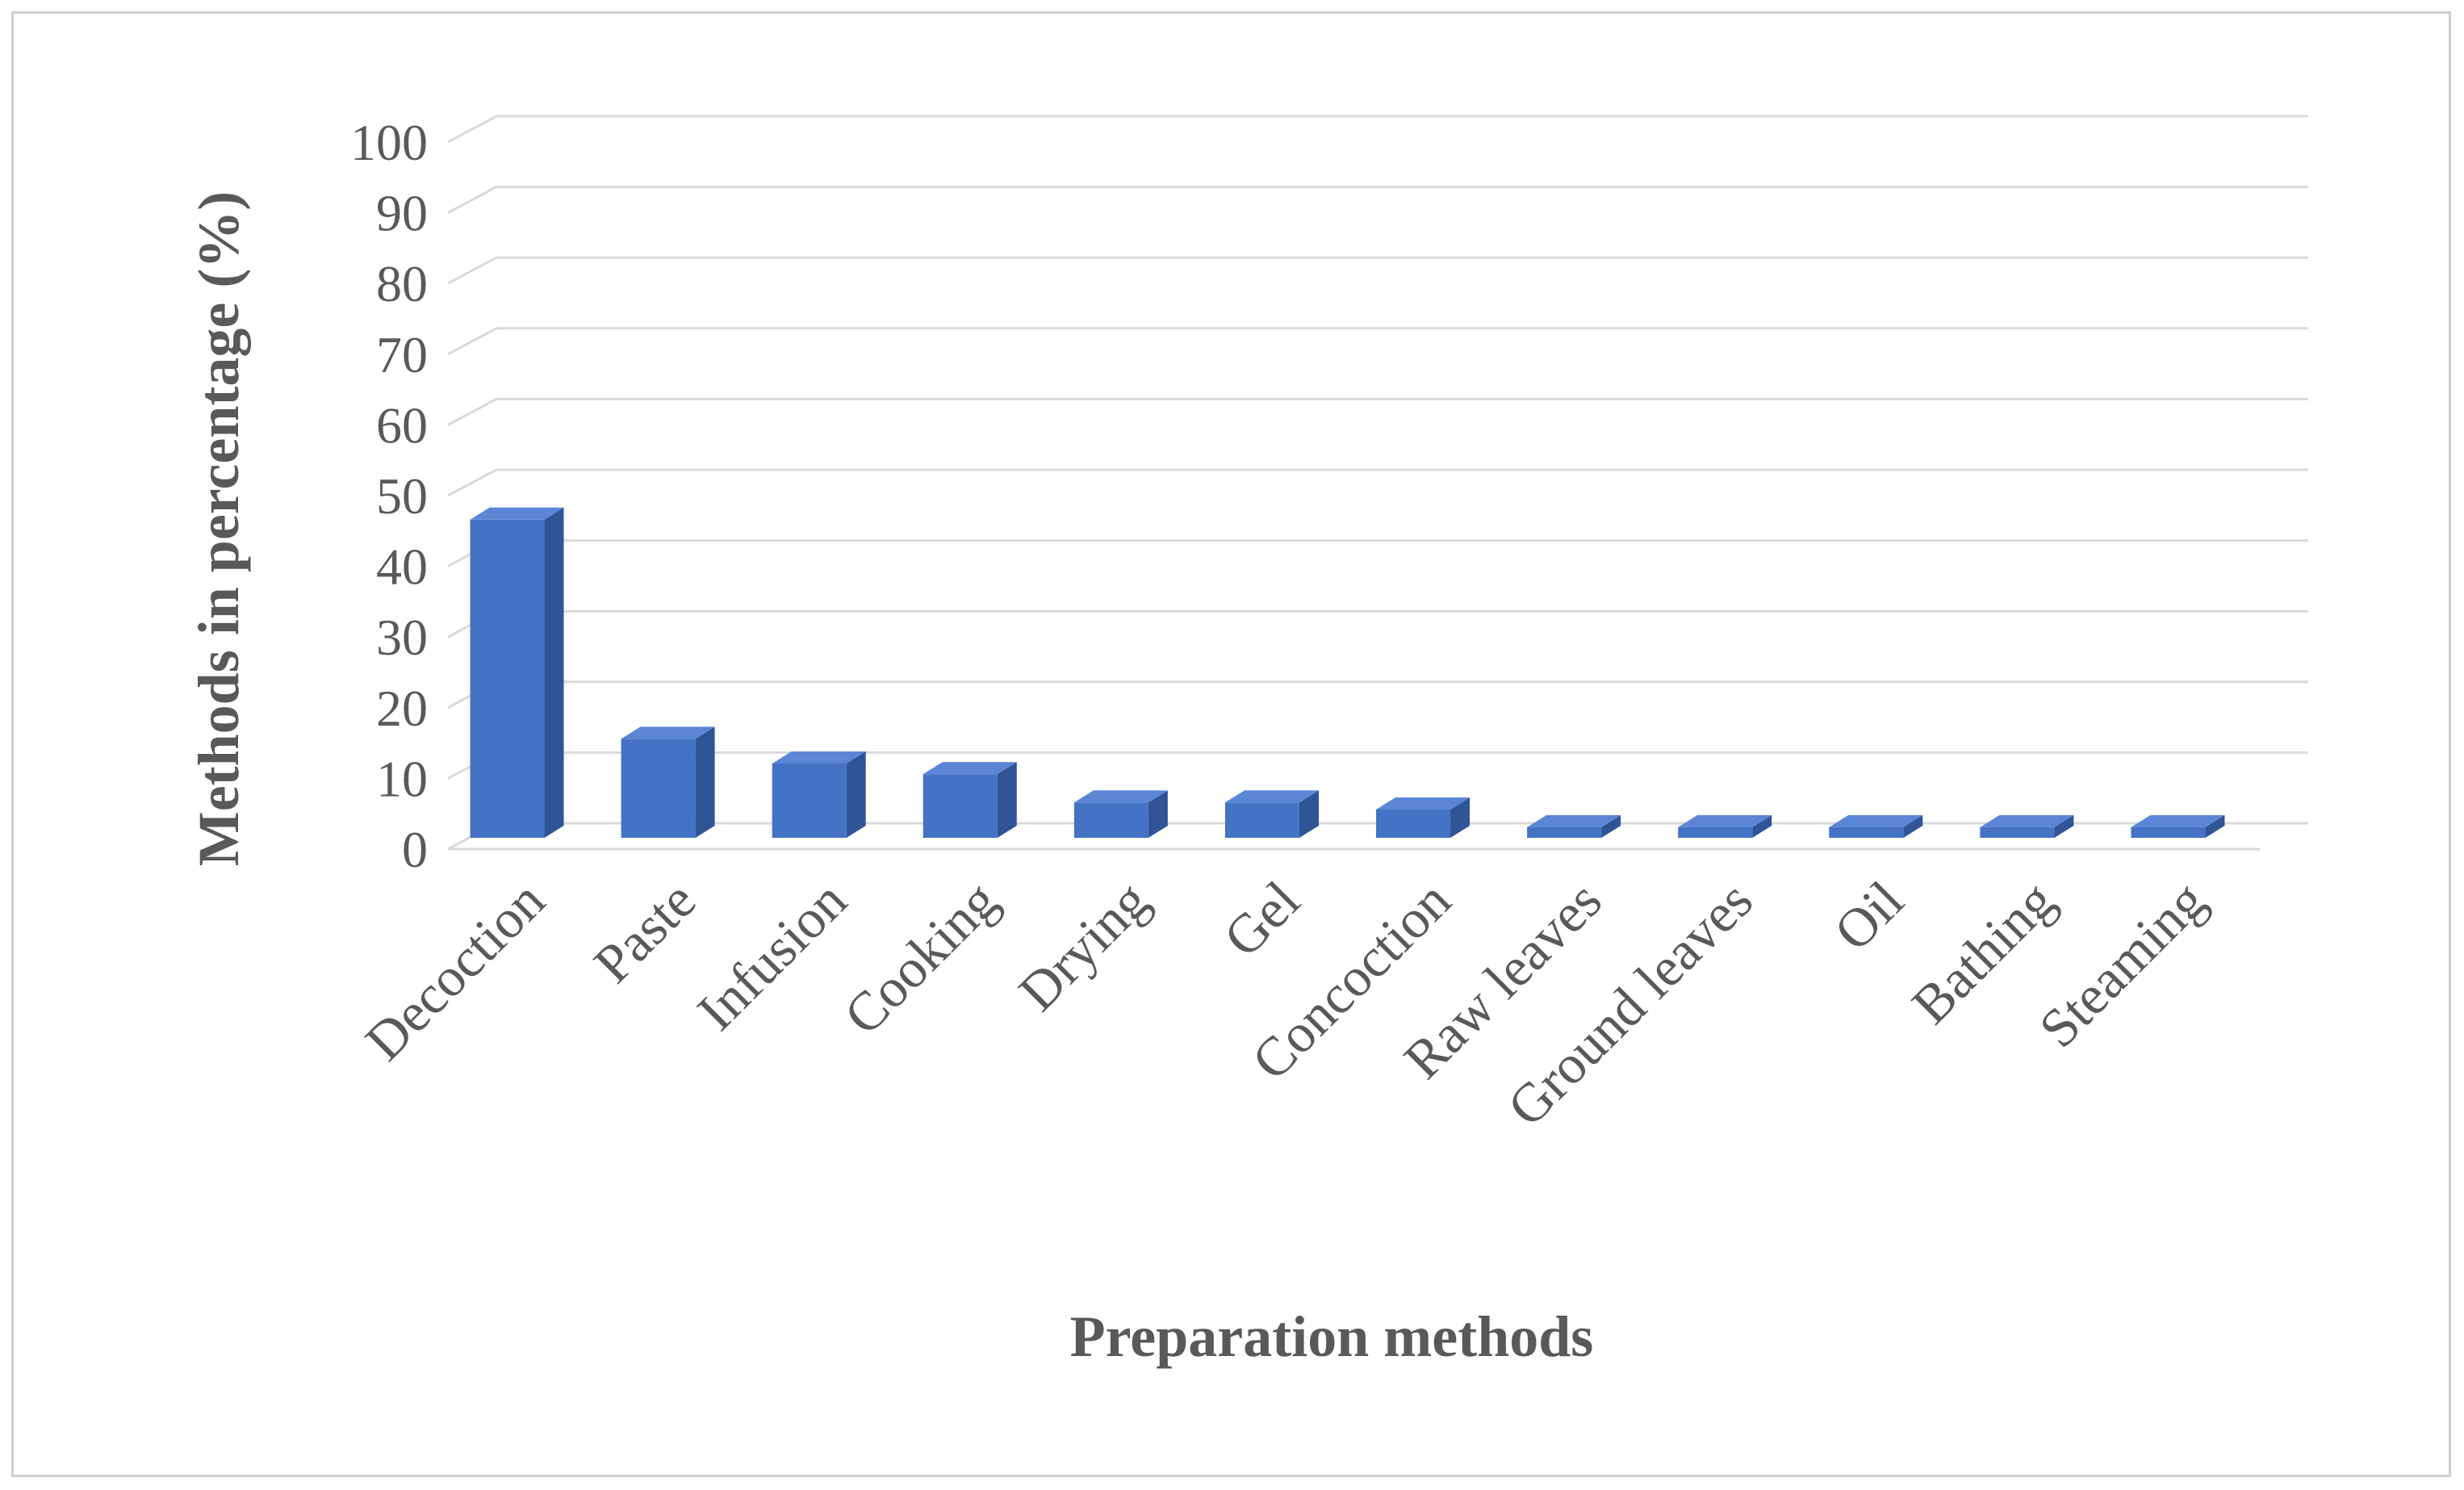 Image resolution: width=2464 pixels, height=1490 pixels. I want to click on bar-gel, so click(1271, 814).